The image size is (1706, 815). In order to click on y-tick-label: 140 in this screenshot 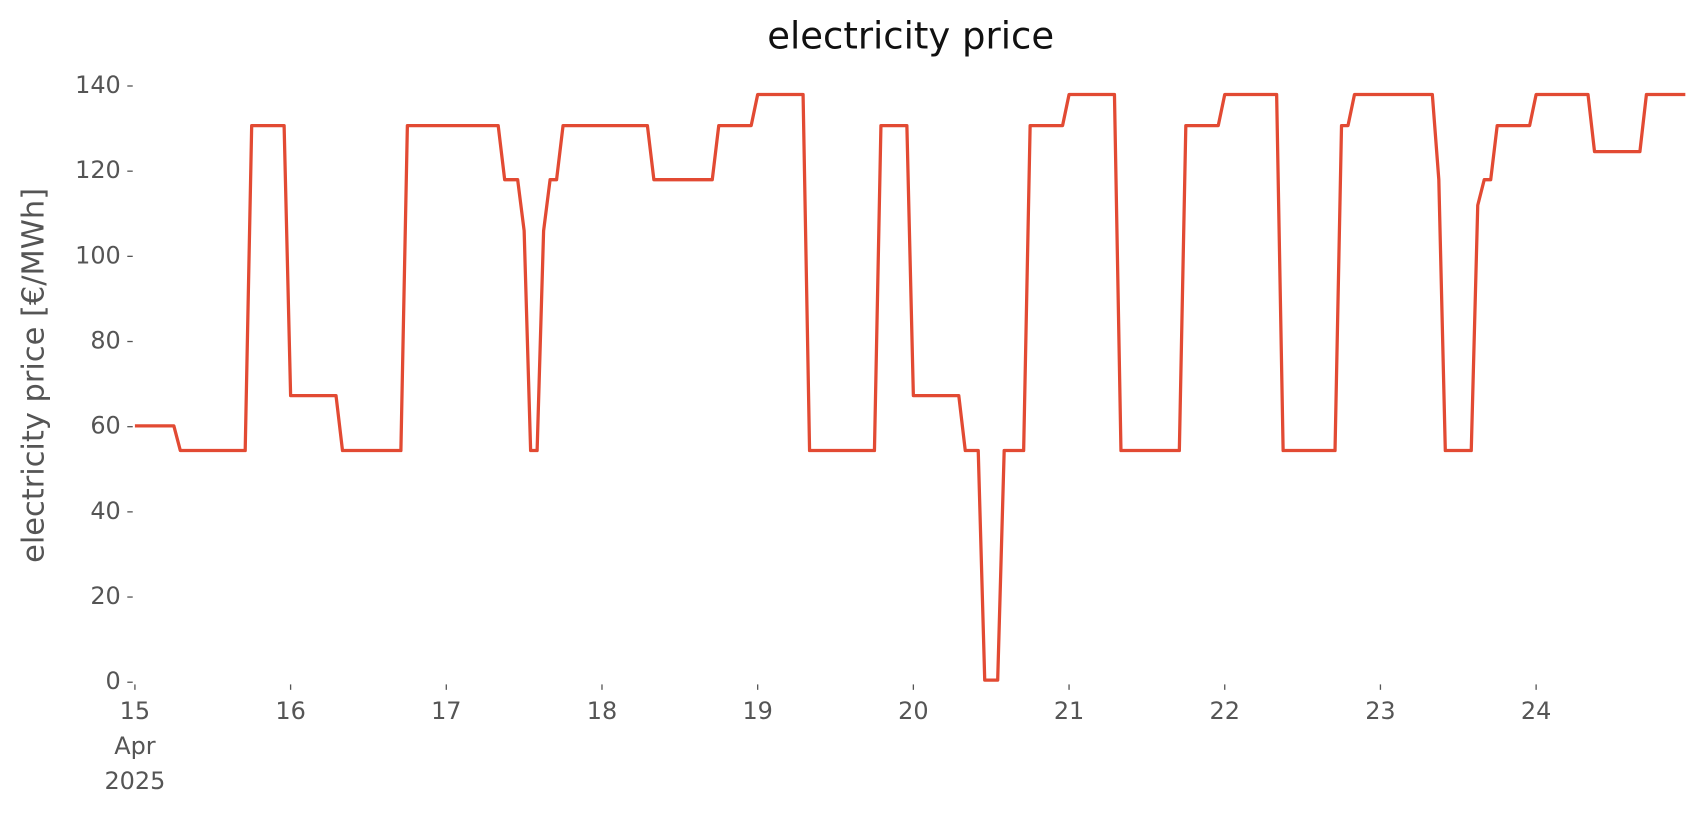, I will do `click(98, 85)`.